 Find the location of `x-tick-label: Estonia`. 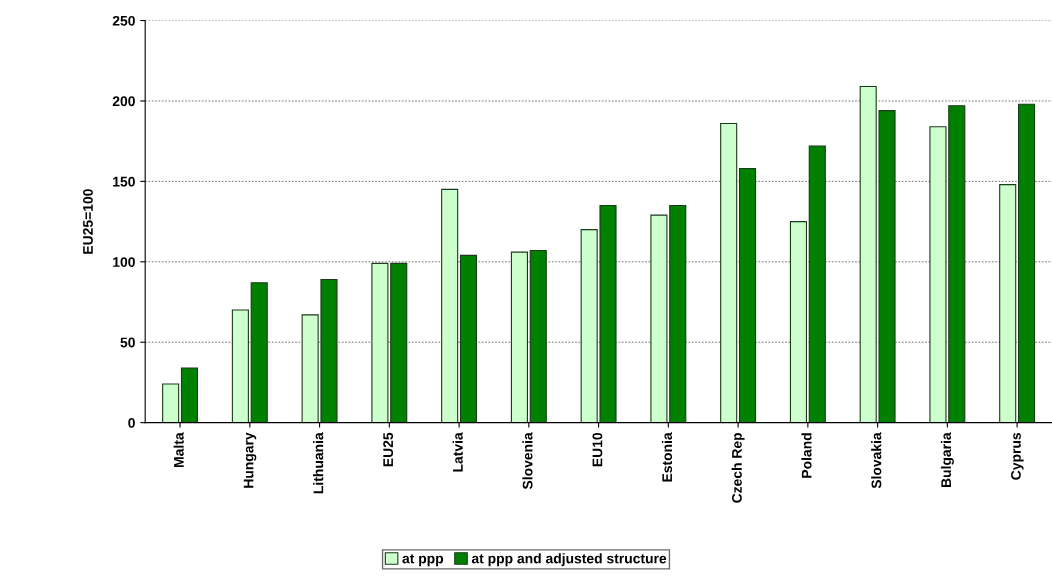

x-tick-label: Estonia is located at coordinates (667, 457).